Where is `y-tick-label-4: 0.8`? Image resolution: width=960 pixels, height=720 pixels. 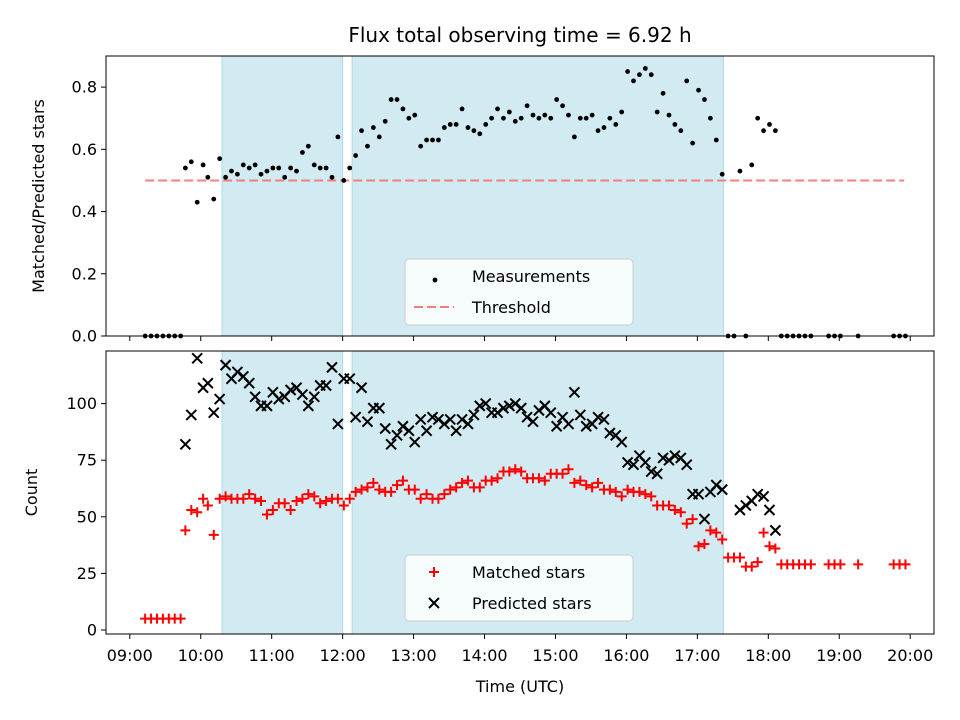 y-tick-label-4: 0.8 is located at coordinates (84, 87).